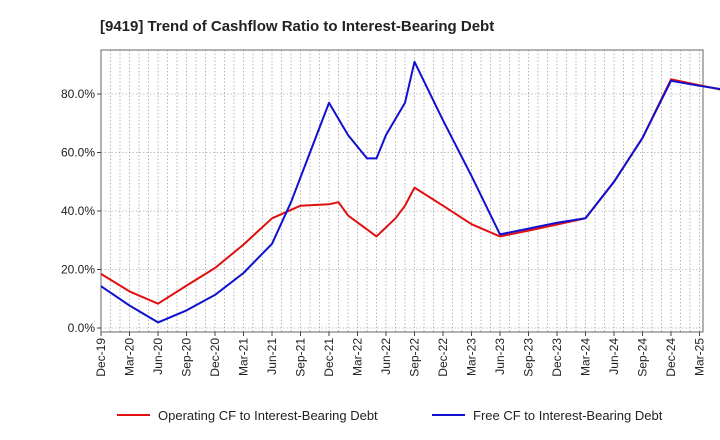 The height and width of the screenshot is (440, 720). What do you see at coordinates (78, 270) in the screenshot?
I see `y-tick-label: 20.0%` at bounding box center [78, 270].